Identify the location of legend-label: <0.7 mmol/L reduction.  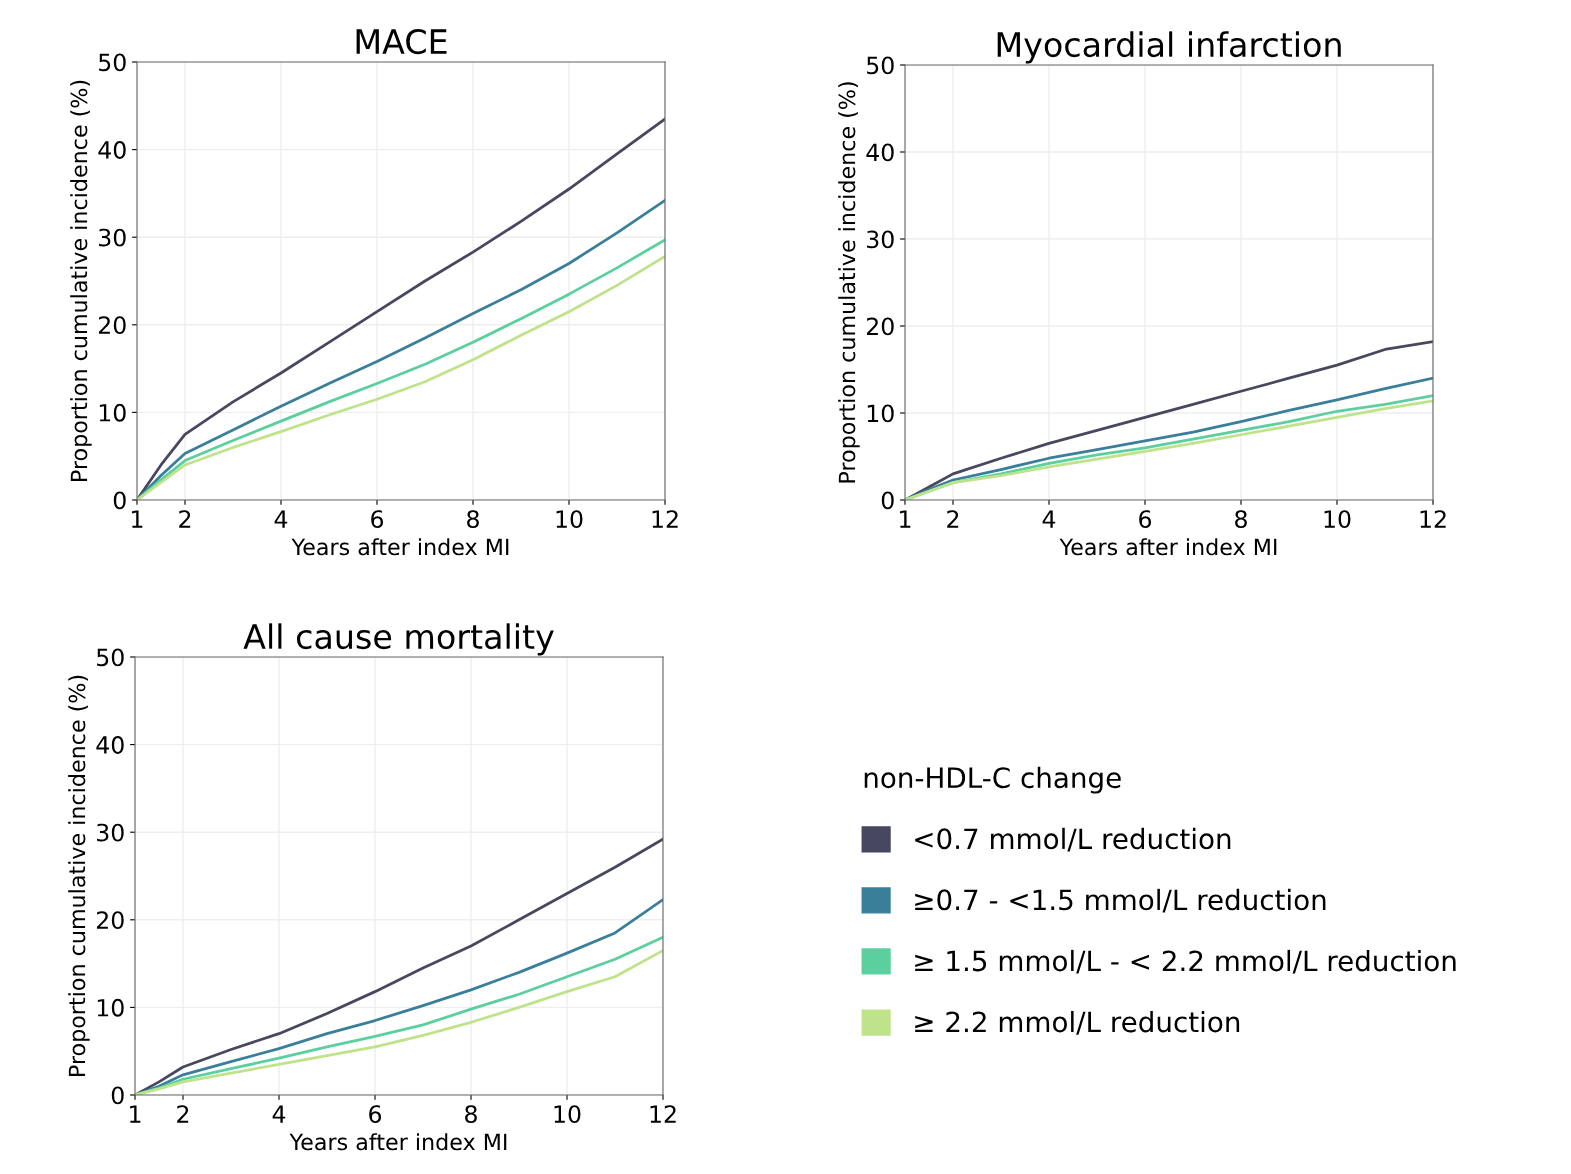
(1073, 839).